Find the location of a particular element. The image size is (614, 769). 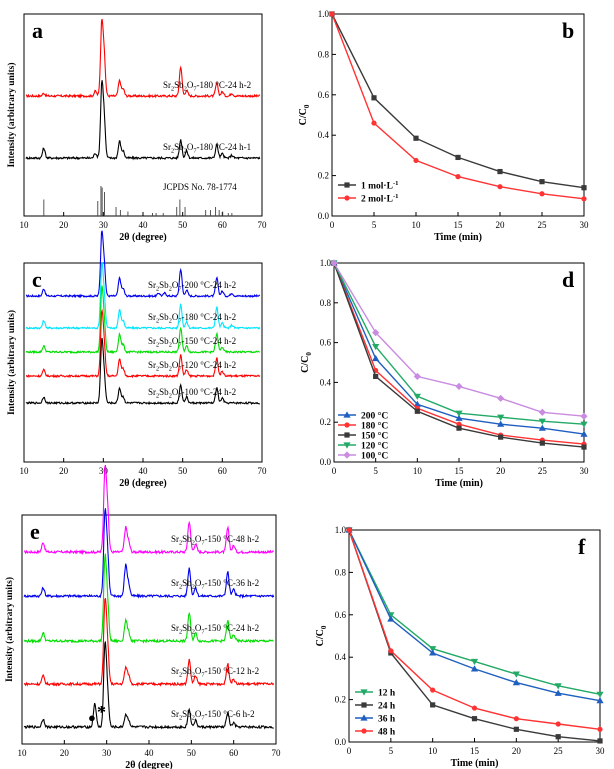

x-tick-label: 50 is located at coordinates (183, 471).